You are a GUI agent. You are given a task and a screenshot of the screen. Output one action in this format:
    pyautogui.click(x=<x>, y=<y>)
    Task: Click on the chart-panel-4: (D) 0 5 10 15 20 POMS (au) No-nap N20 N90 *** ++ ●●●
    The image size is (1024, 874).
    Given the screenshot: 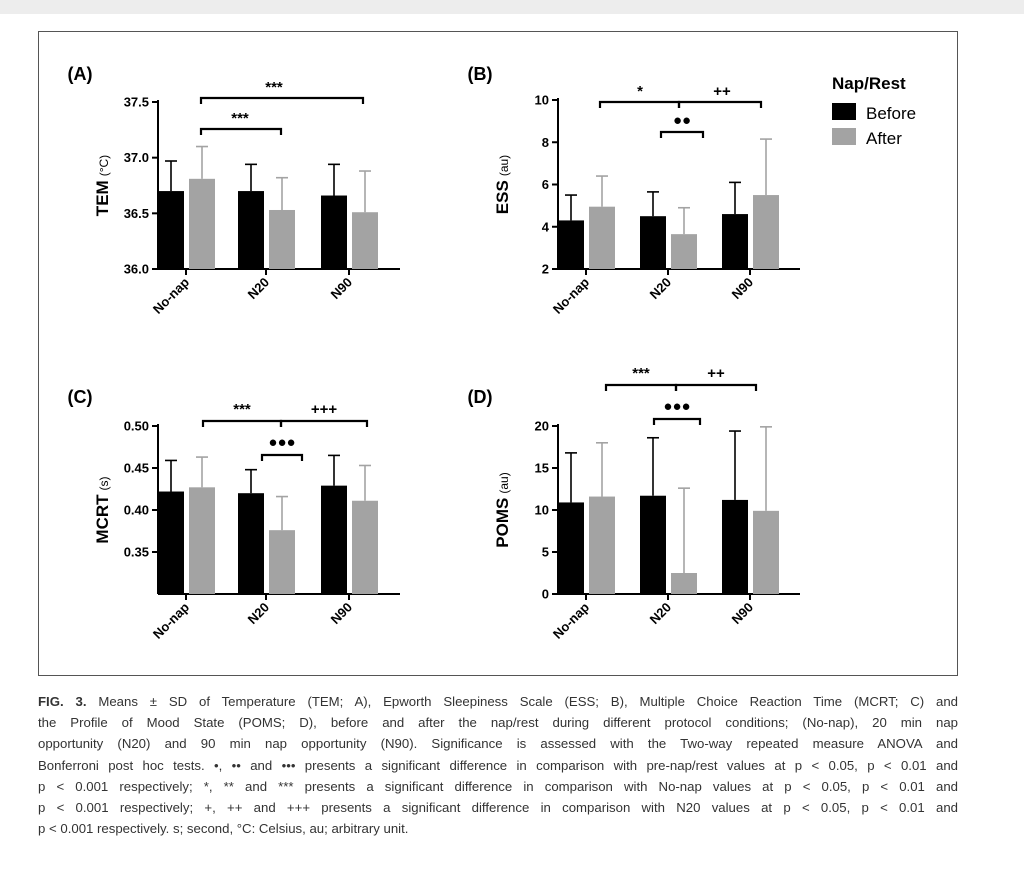 What is the action you would take?
    pyautogui.click(x=634, y=503)
    